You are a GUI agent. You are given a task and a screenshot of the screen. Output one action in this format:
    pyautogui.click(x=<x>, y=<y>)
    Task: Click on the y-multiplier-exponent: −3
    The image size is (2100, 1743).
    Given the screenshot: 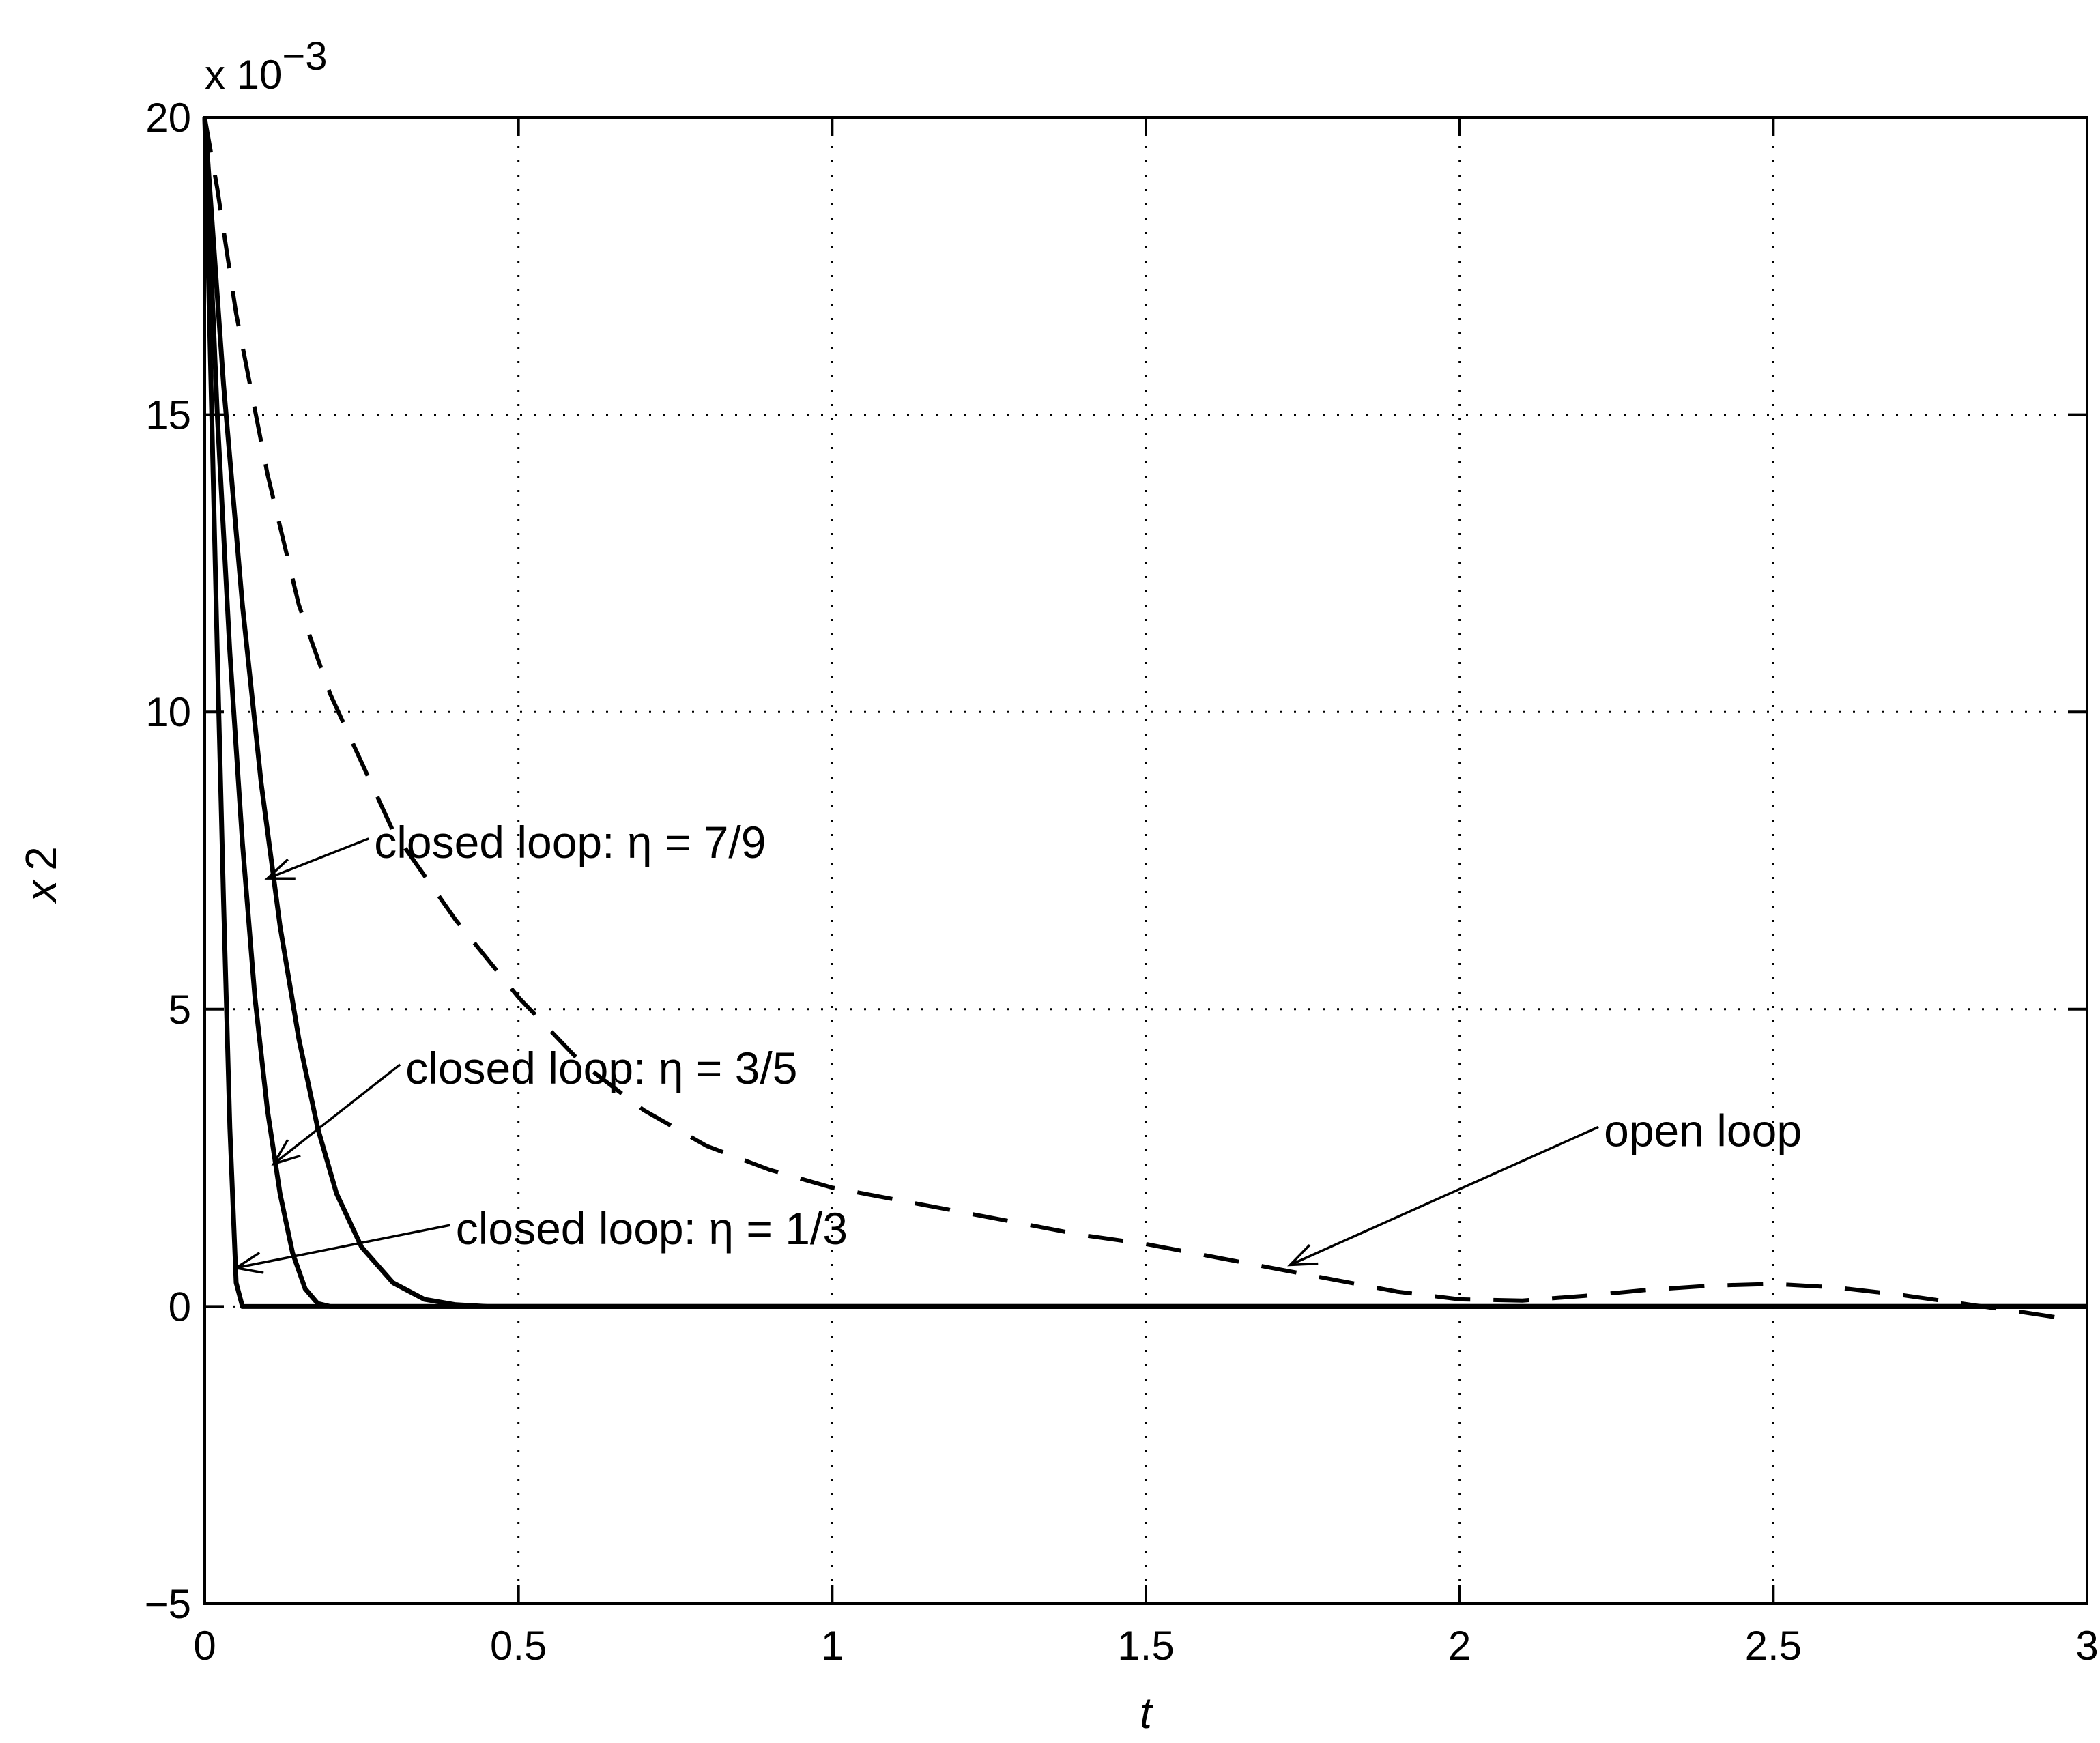 What is the action you would take?
    pyautogui.click(x=304, y=56)
    